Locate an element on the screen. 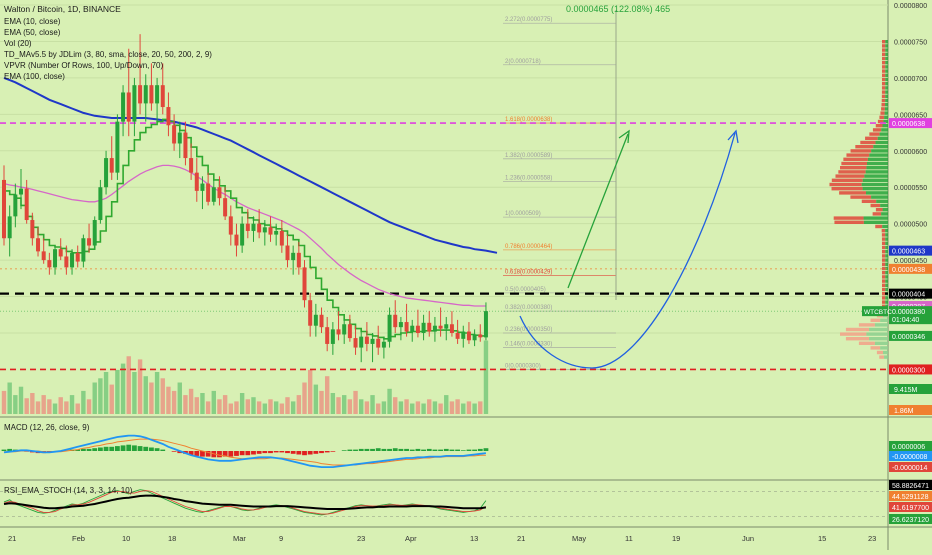  rsi-badge-label: 41.6197700 is located at coordinates (910, 508).